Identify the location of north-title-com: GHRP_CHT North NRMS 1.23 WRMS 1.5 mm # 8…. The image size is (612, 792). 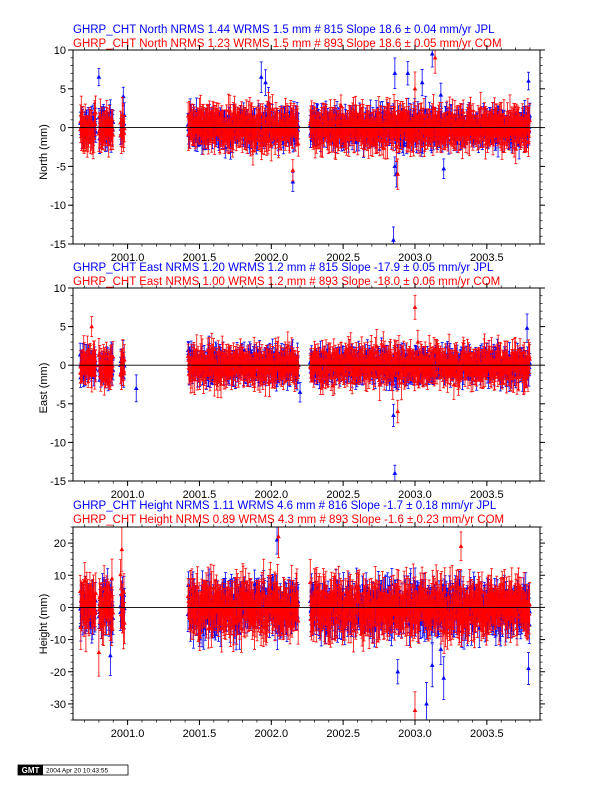
(287, 44).